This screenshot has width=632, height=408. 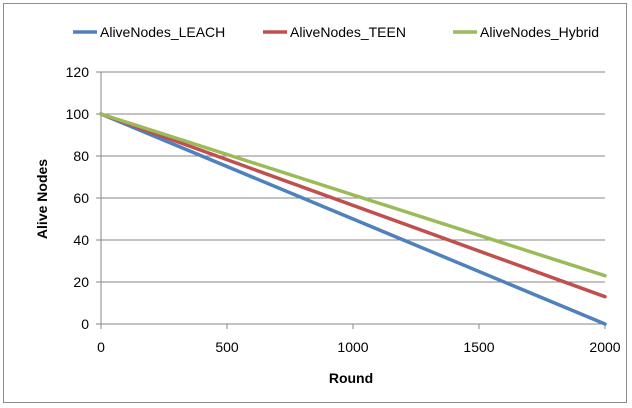 I want to click on y-tick-label: 100, so click(x=78, y=114).